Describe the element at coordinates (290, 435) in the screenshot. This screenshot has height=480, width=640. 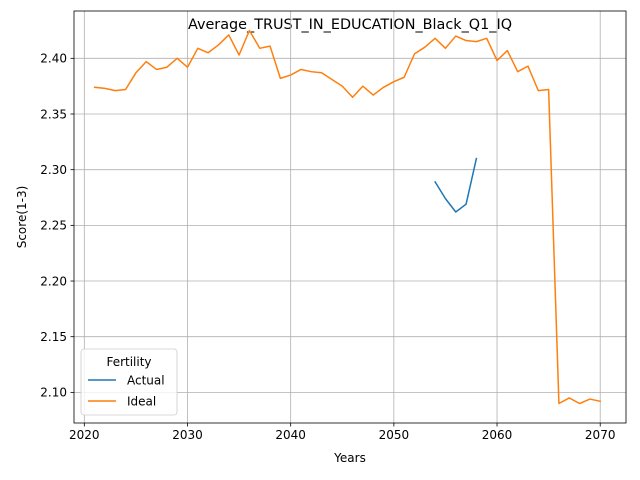
I see `x-tick-label: 2040` at that location.